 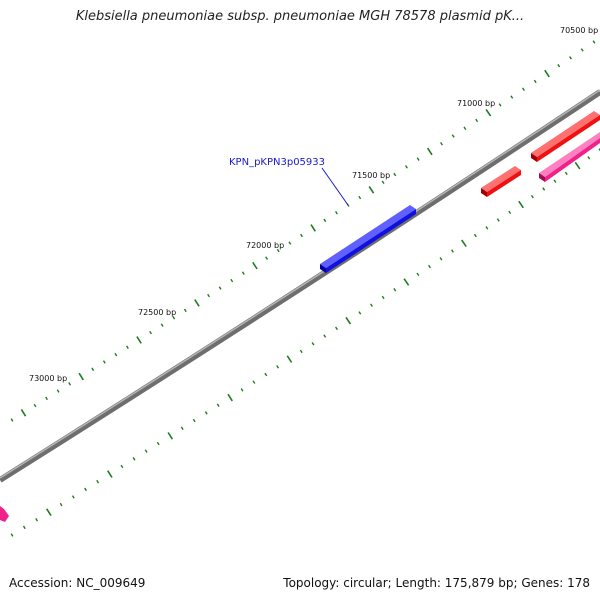 I want to click on gene-label-leader, so click(x=335, y=186).